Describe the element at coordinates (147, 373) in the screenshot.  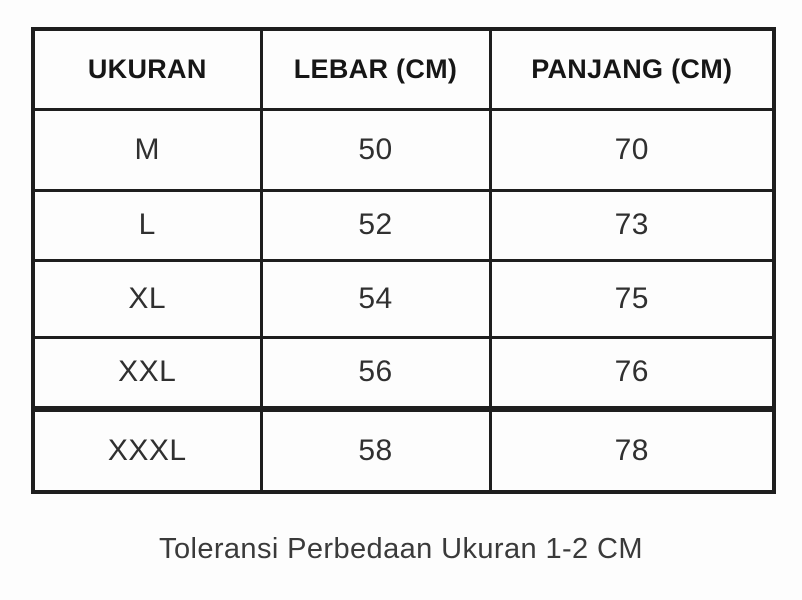
I see `size-cell: XXL` at that location.